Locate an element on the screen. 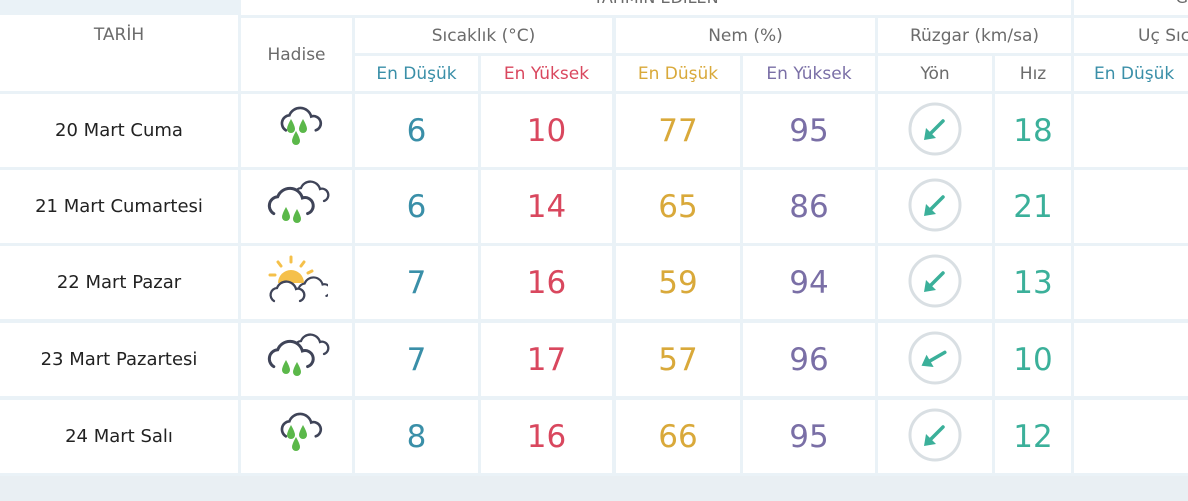 The height and width of the screenshot is (501, 1188). date-cell: 21 Mart Cumartesi is located at coordinates (119, 206).